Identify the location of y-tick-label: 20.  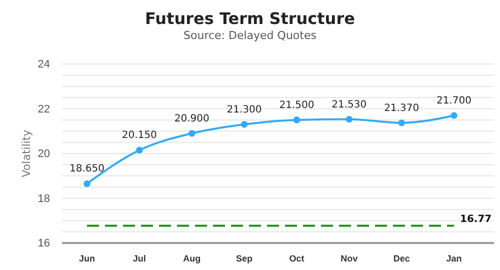
(44, 154).